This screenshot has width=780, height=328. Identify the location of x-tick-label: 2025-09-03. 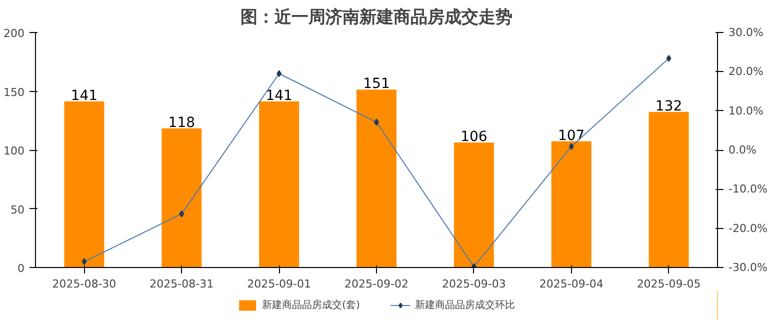
(474, 284).